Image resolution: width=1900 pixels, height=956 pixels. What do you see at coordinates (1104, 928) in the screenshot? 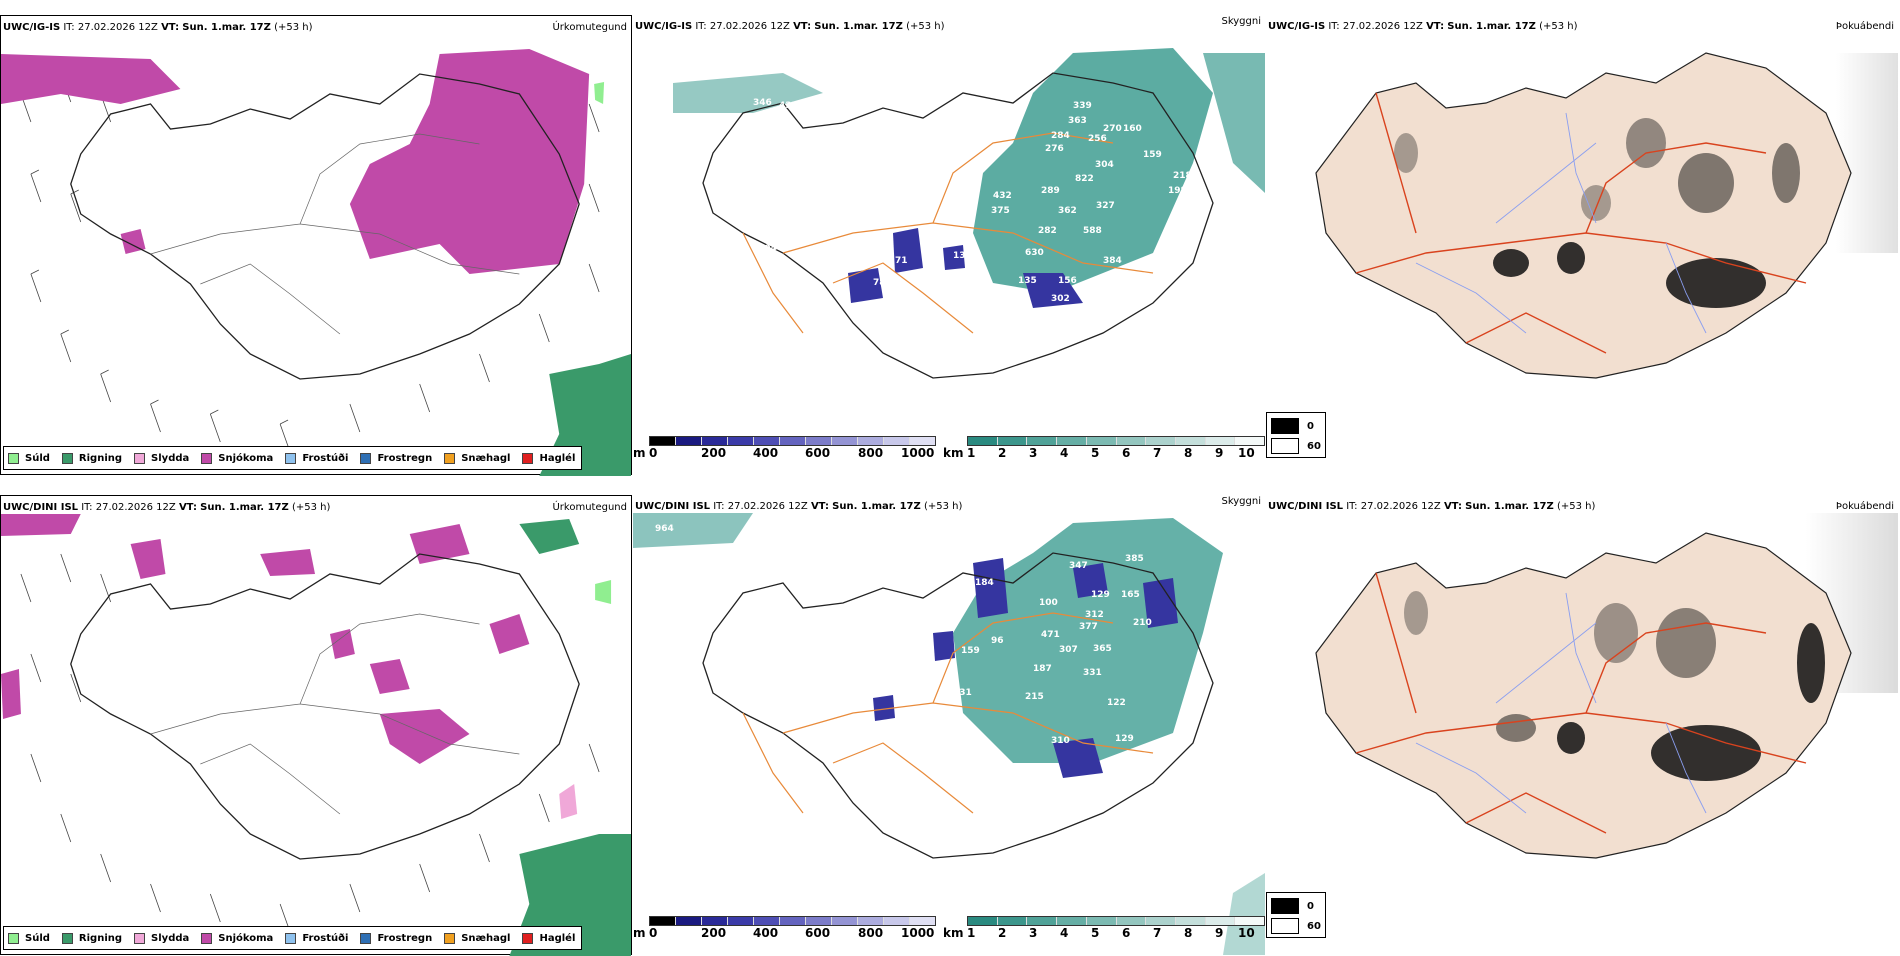
I see `visibility-colorbar-bottom: km 1 2 3 4 5 6 7 8 9 10` at bounding box center [1104, 928].